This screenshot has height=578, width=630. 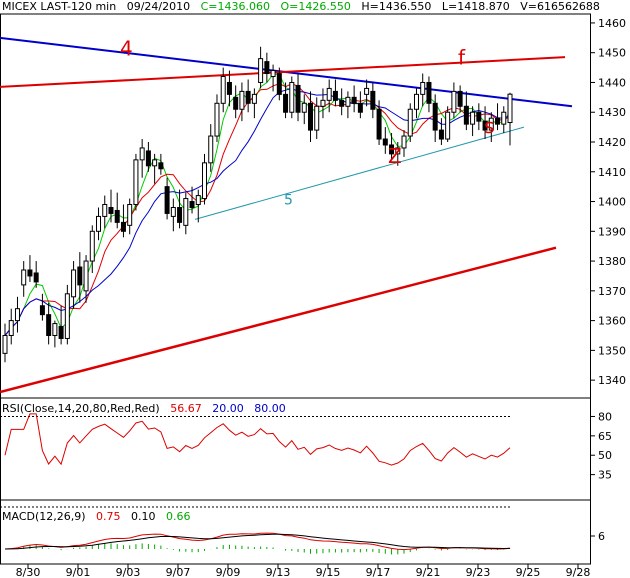 What do you see at coordinates (612, 82) in the screenshot?
I see `price-tick-label: 1440` at bounding box center [612, 82].